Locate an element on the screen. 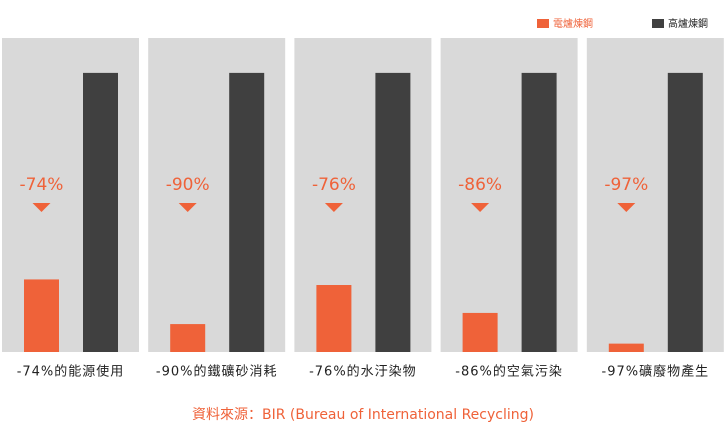  annotation: -86% is located at coordinates (480, 185).